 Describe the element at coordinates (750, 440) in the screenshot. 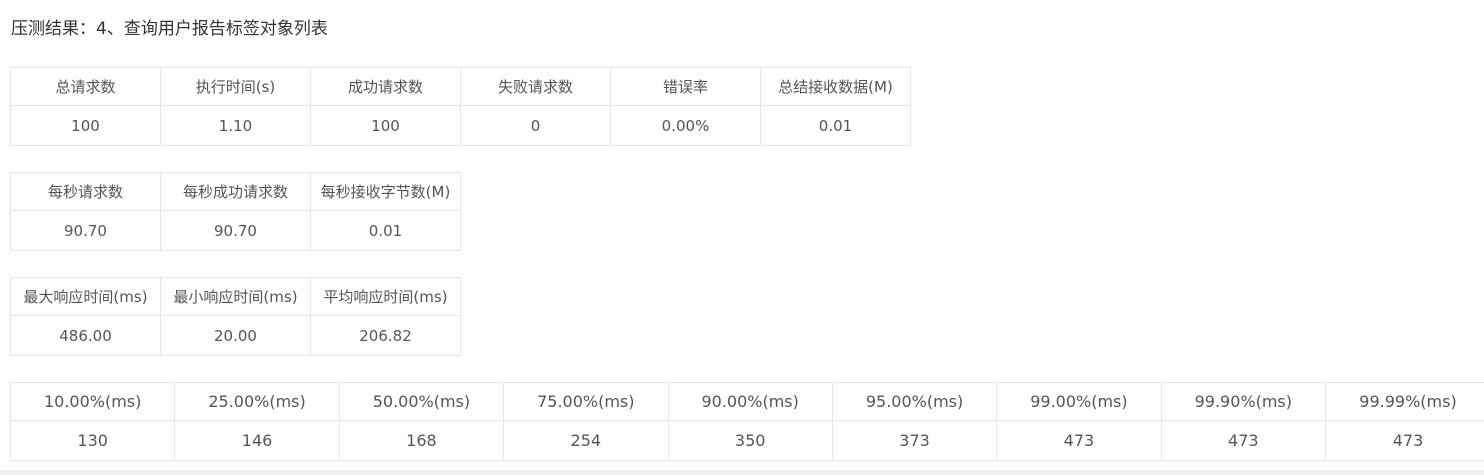

I see `value-p90: 350` at that location.